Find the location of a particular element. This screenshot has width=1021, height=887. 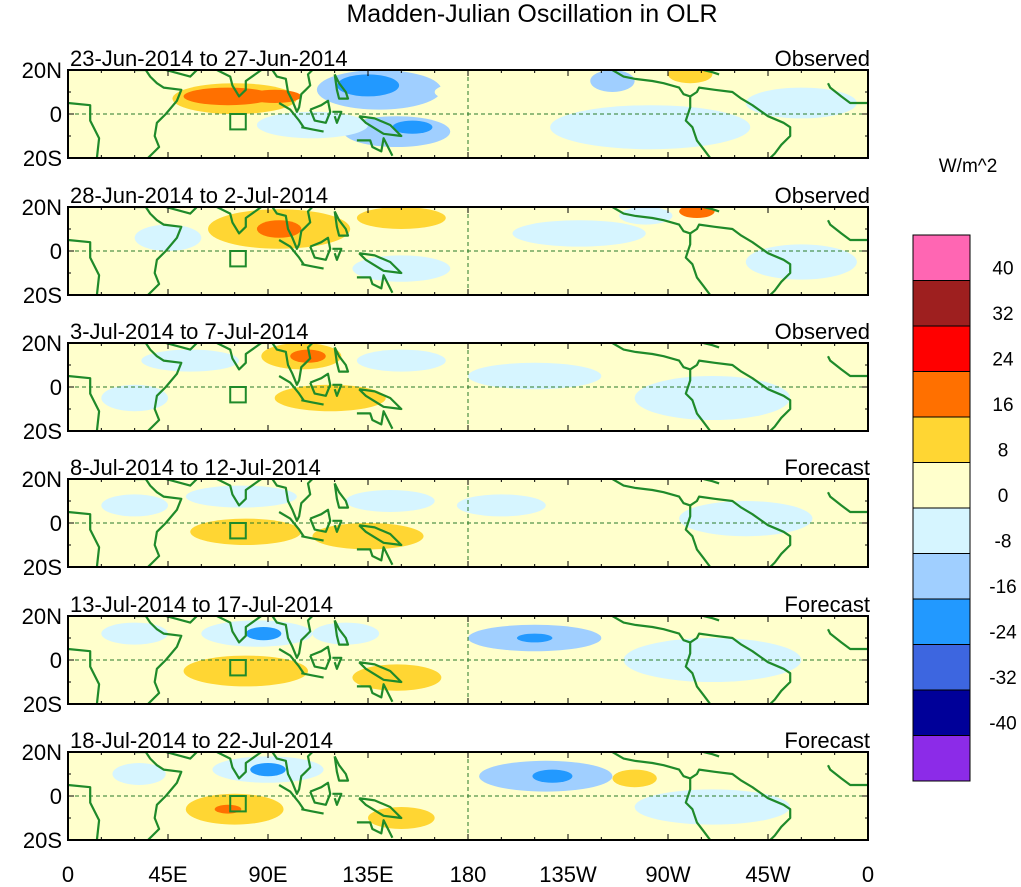

colorbar-level-label: 16 is located at coordinates (1002, 405).